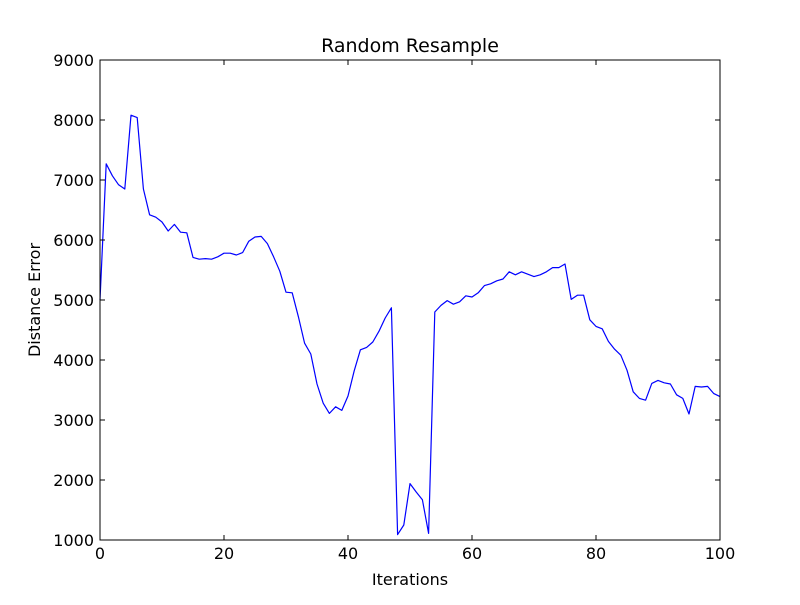 The image size is (800, 605). Describe the element at coordinates (410, 579) in the screenshot. I see `x-axis-title: Iterations` at that location.